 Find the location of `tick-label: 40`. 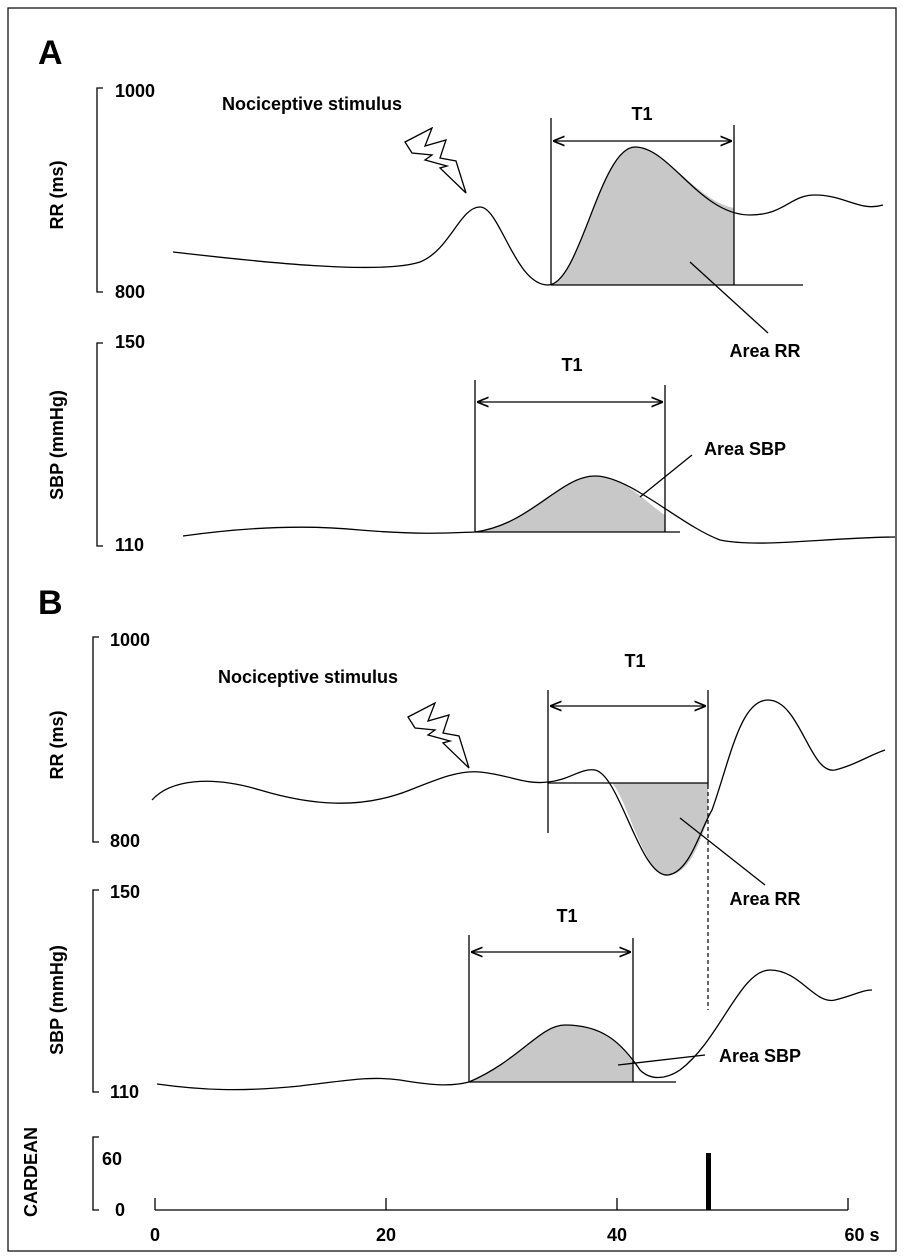

tick-label: 40 is located at coordinates (617, 1235).